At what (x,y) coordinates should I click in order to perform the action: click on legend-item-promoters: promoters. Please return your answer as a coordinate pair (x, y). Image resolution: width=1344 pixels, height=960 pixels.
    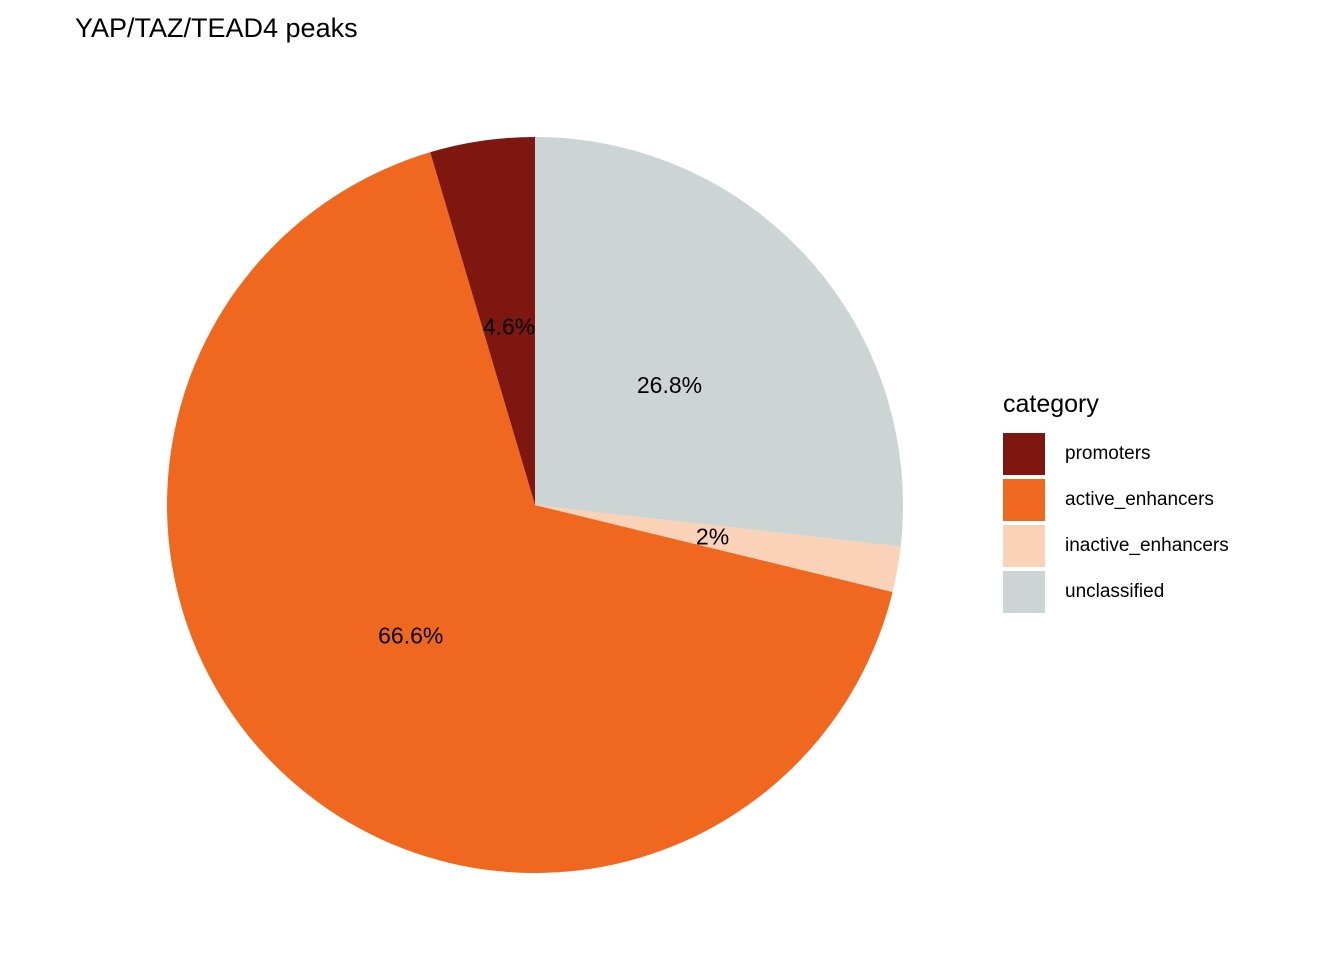
    Looking at the image, I should click on (1116, 454).